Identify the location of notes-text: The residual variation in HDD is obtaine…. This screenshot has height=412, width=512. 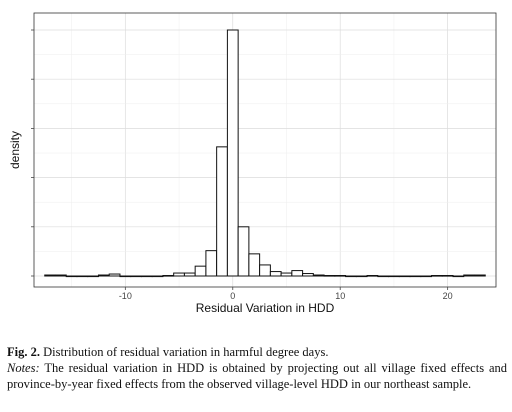
(257, 376).